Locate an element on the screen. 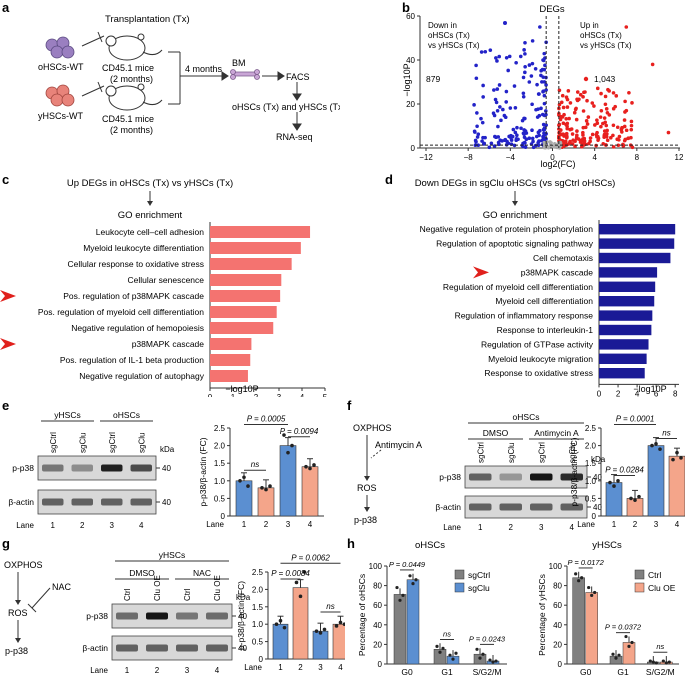 This screenshot has height=687, width=685. cc-y-label: Percentage of oHSCs is located at coordinates (362, 615).